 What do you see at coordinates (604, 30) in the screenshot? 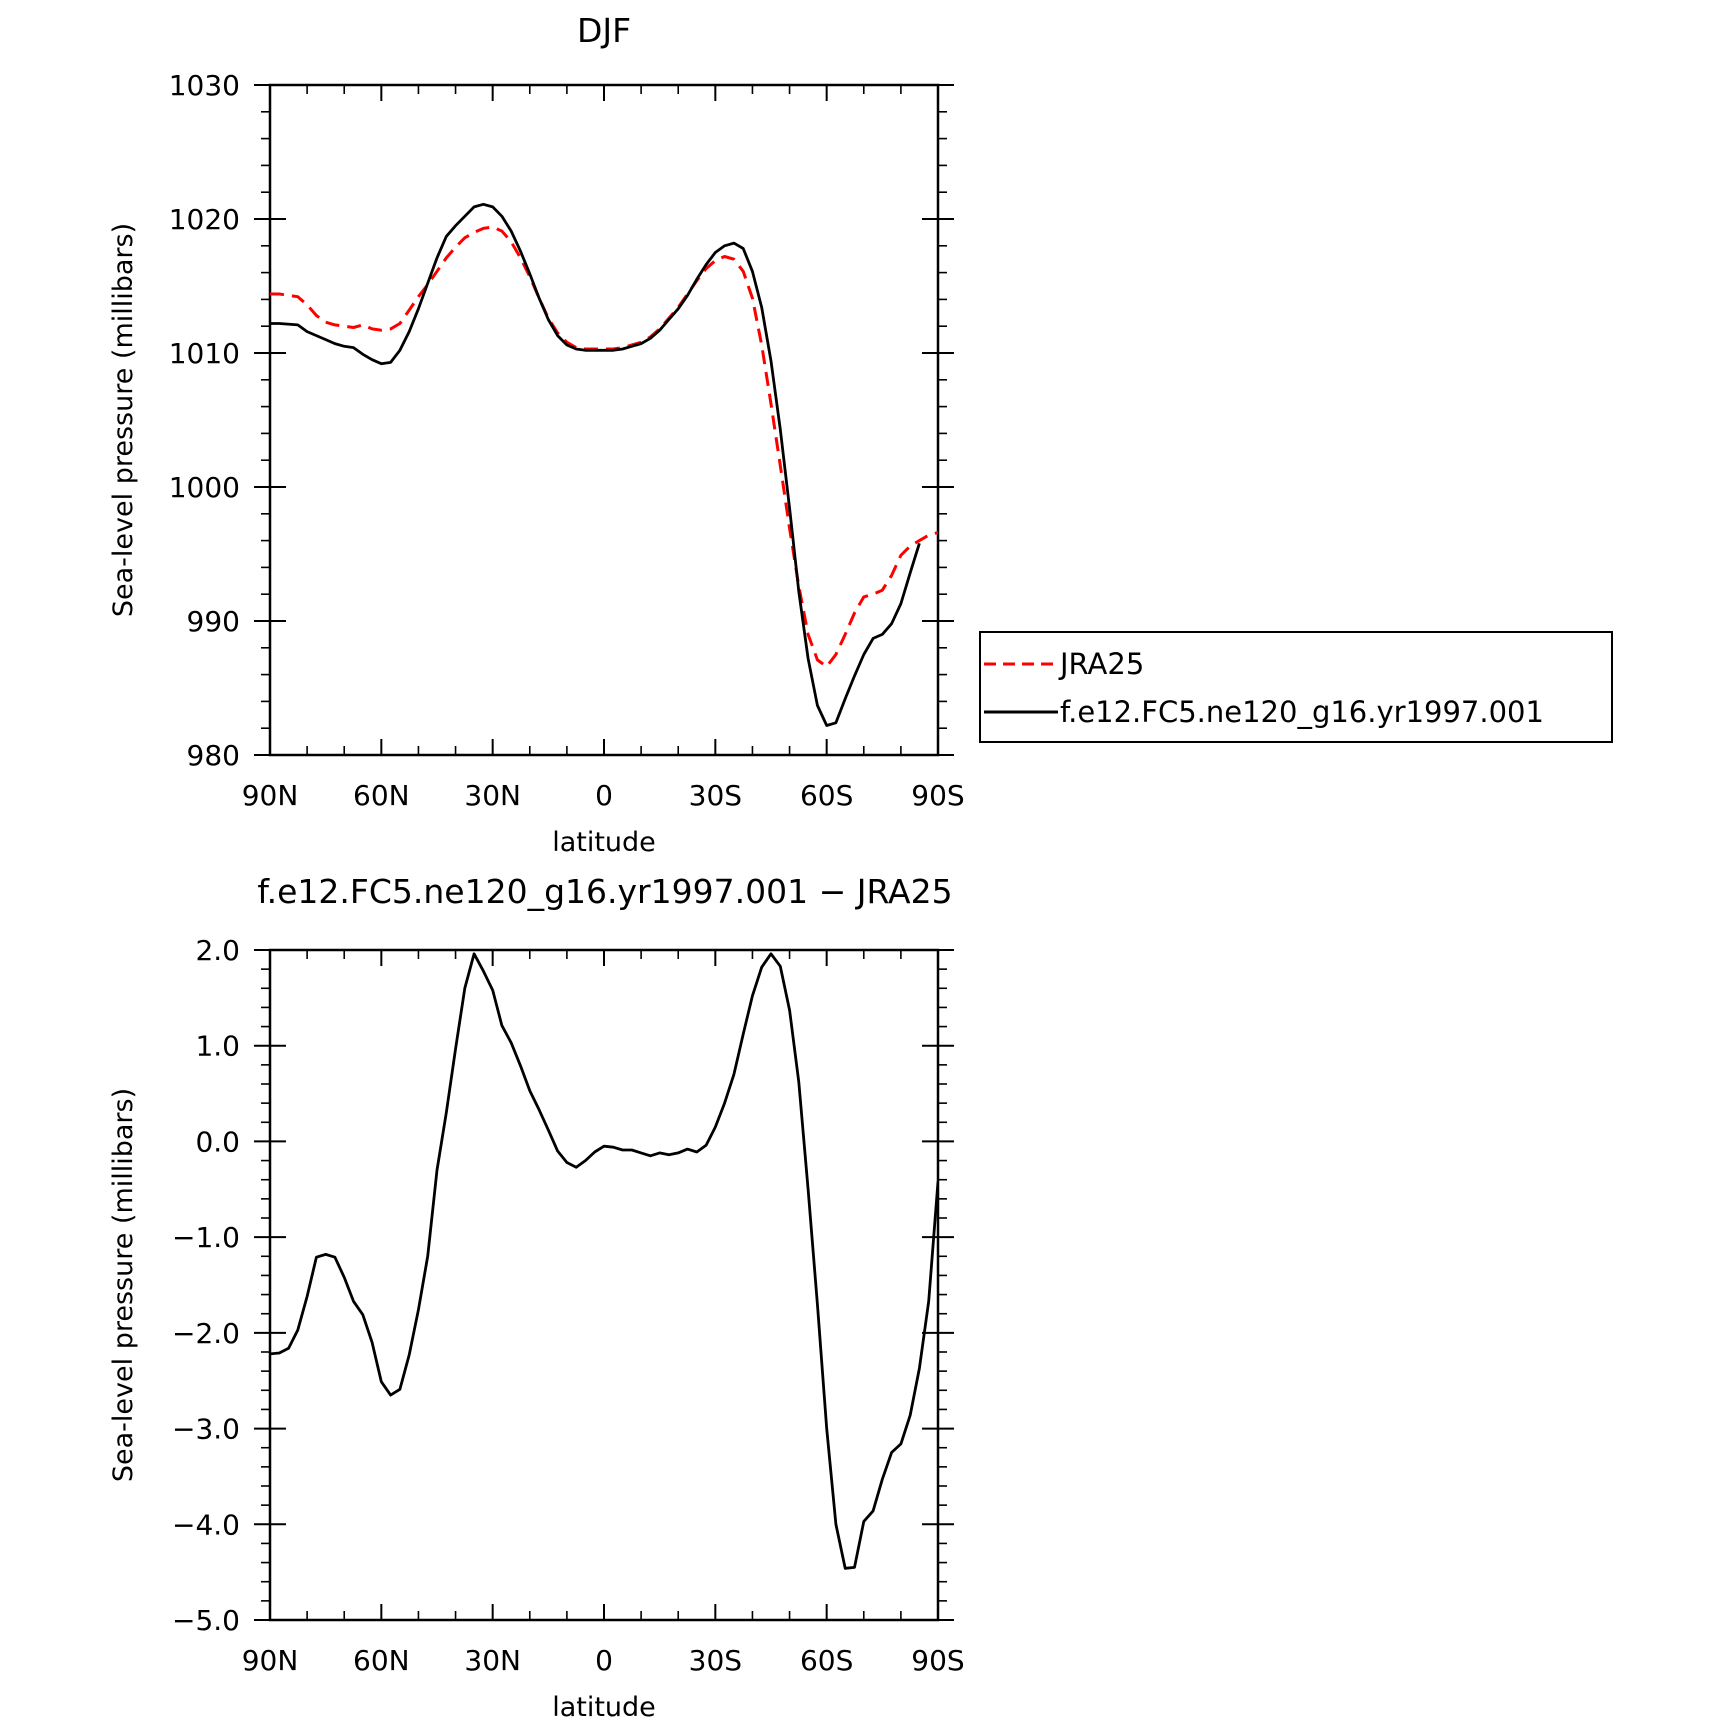
I see `plot-title: DJF` at bounding box center [604, 30].